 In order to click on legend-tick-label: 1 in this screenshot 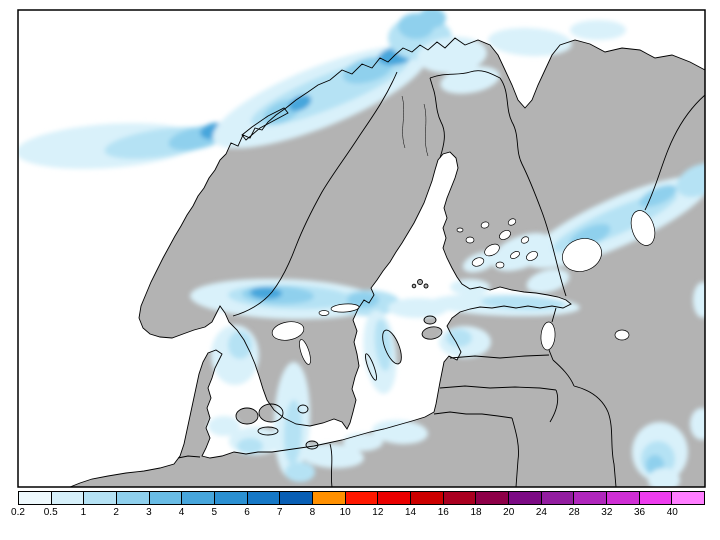, I will do `click(83, 512)`.